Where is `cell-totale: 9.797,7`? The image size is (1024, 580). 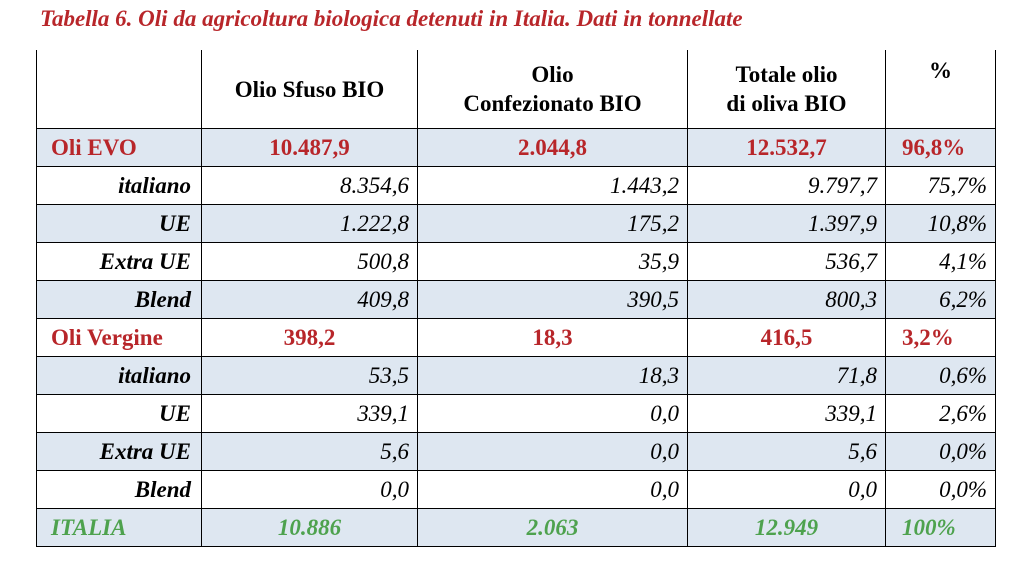 cell-totale: 9.797,7 is located at coordinates (786, 185).